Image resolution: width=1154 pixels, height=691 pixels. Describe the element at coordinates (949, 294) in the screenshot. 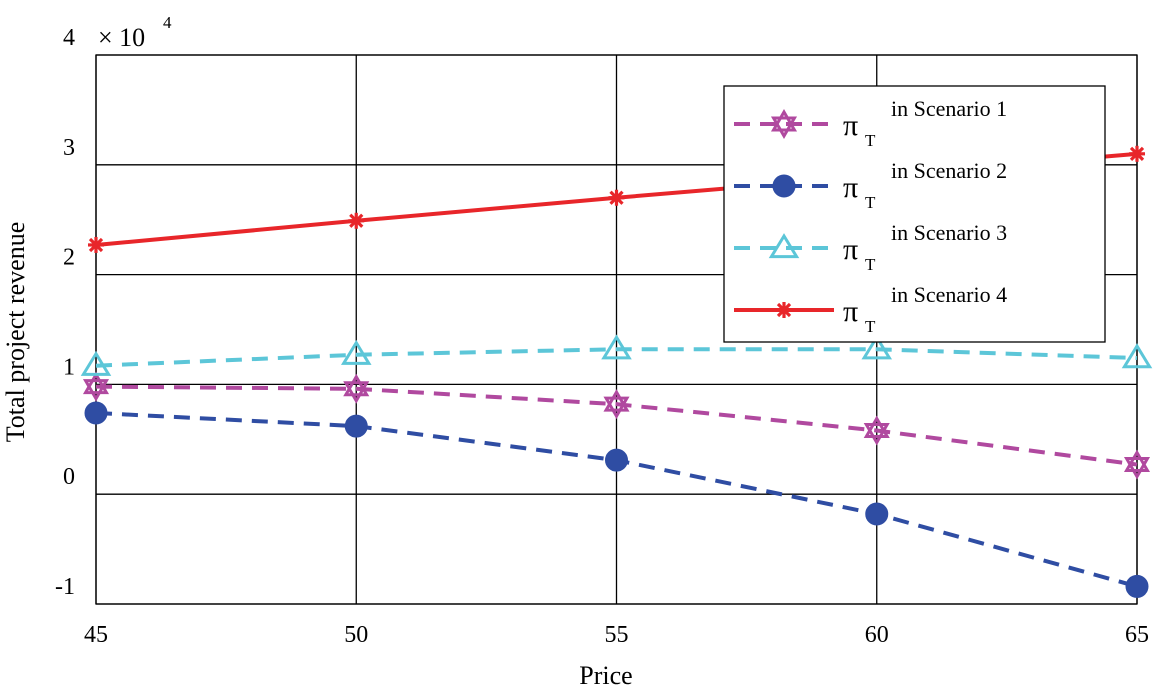

I see `legend-label-4: in Scenario 4` at that location.